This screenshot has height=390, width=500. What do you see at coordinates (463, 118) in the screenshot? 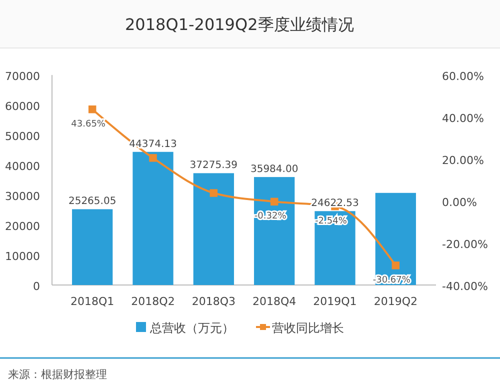
I see `y2-tick-label: 40.00%` at bounding box center [463, 118].